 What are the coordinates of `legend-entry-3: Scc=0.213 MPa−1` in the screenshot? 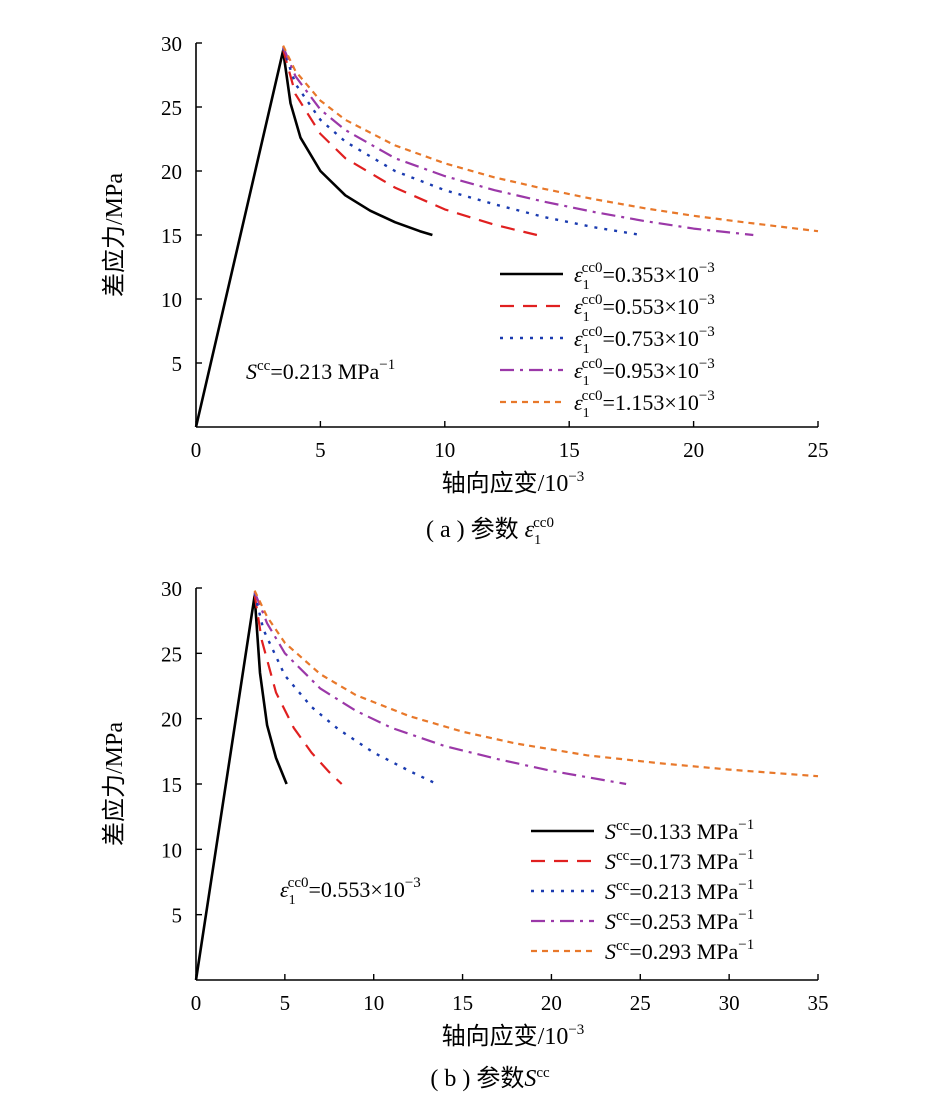 It's located at (679, 890).